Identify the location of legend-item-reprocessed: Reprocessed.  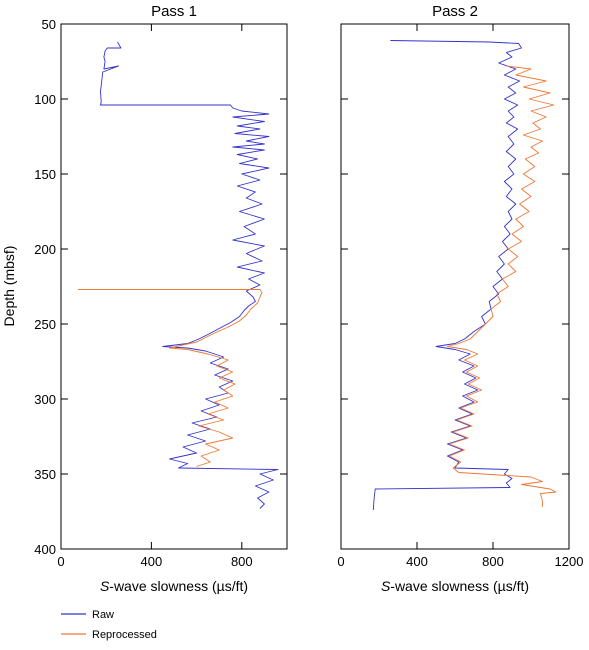
(109, 635).